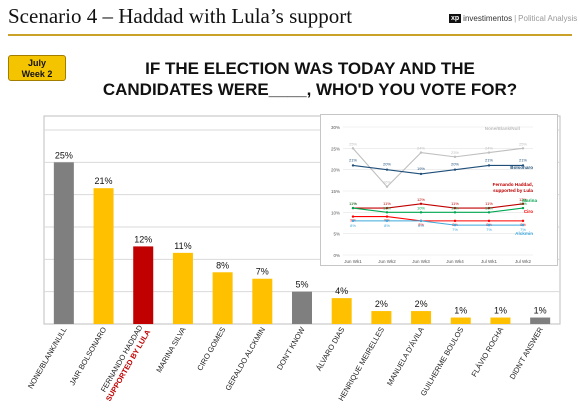 The image size is (580, 410). Describe the element at coordinates (405, 357) in the screenshot. I see `category-label: MANUELA D'ÁVILA` at that location.